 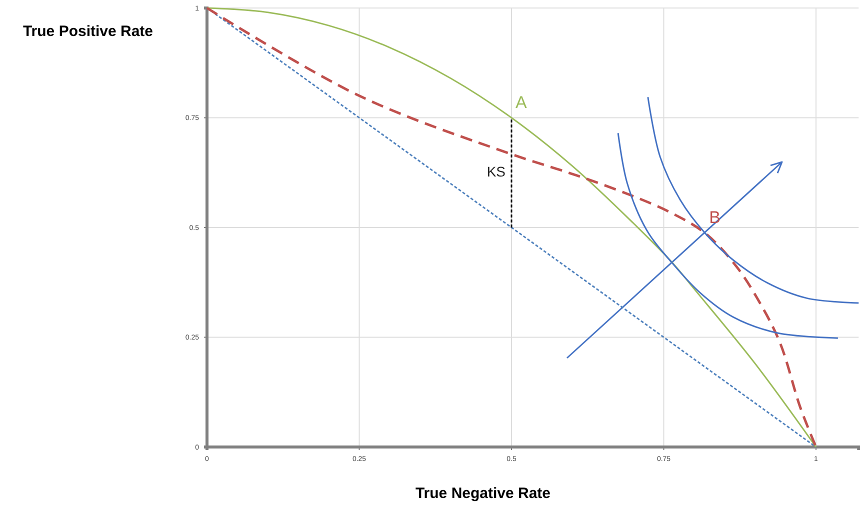 What do you see at coordinates (715, 218) in the screenshot?
I see `series-label: B` at bounding box center [715, 218].